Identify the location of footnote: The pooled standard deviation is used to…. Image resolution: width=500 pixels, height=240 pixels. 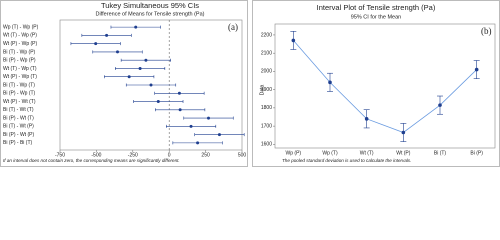
(346, 160).